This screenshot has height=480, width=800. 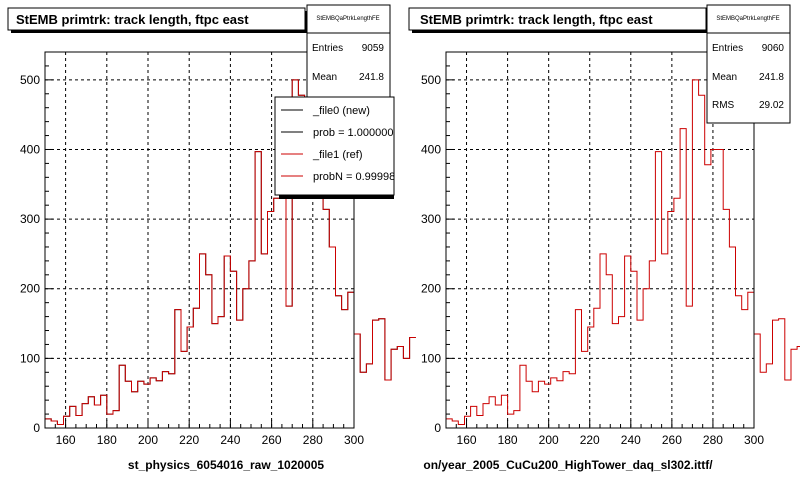 I want to click on left-stats-name: StEMBQaPtrkLengthFE, so click(x=347, y=19).